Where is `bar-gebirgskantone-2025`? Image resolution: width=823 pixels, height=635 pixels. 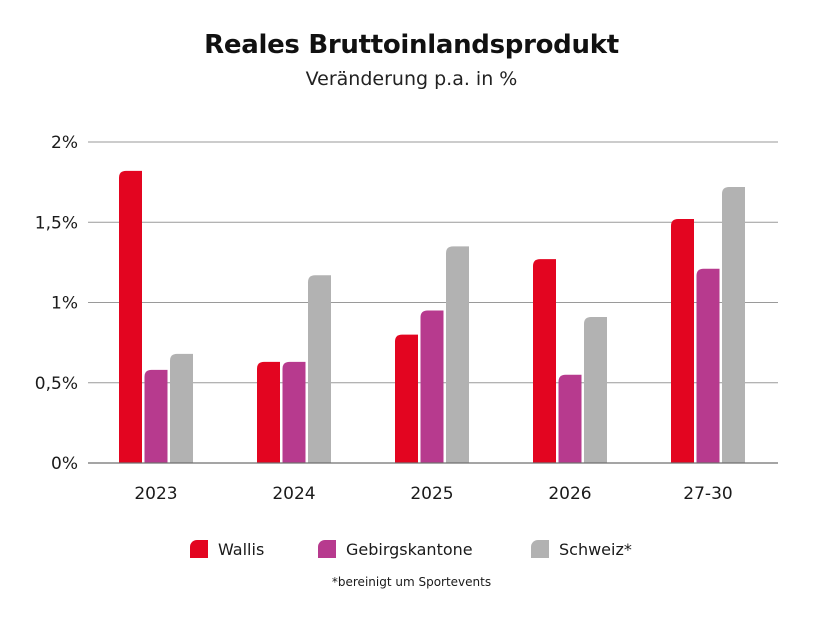 bar-gebirgskantone-2025 is located at coordinates (432, 386).